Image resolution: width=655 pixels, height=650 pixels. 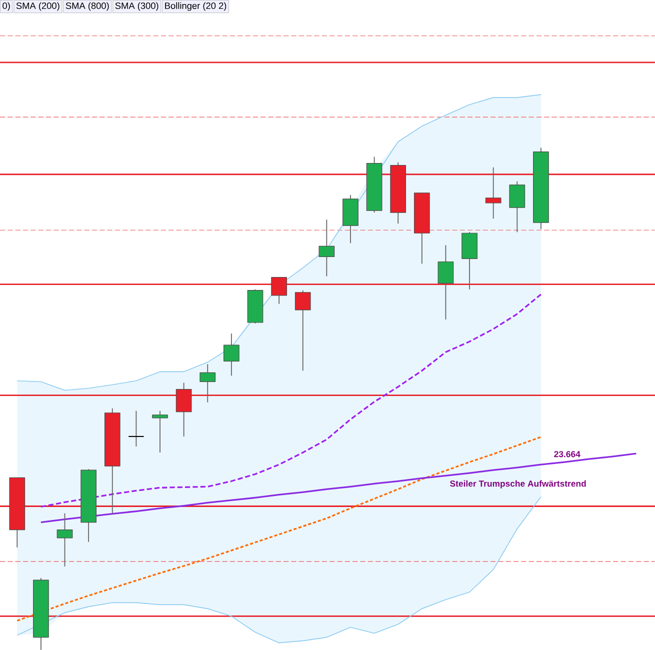 I want to click on text: SMA (200), so click(x=38, y=6).